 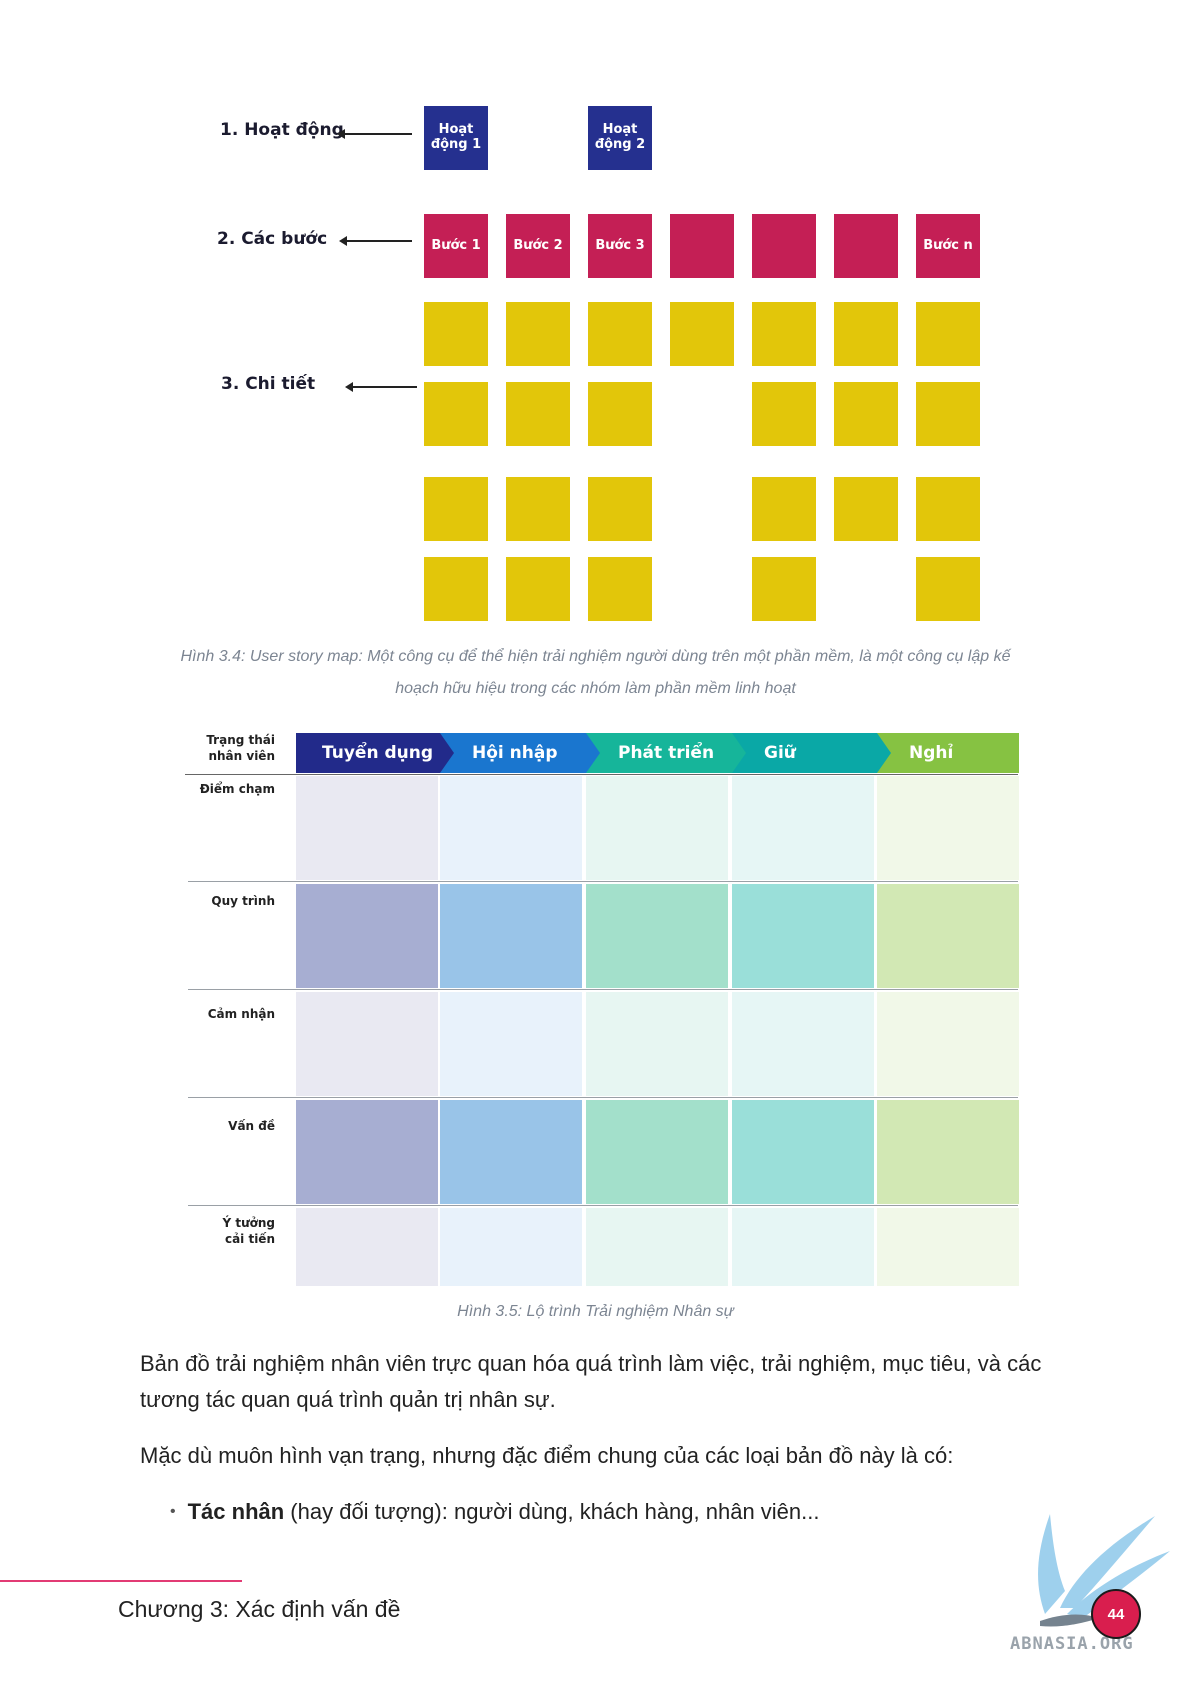 I want to click on activities-row-label: 1. Hoạt động, so click(x=282, y=130).